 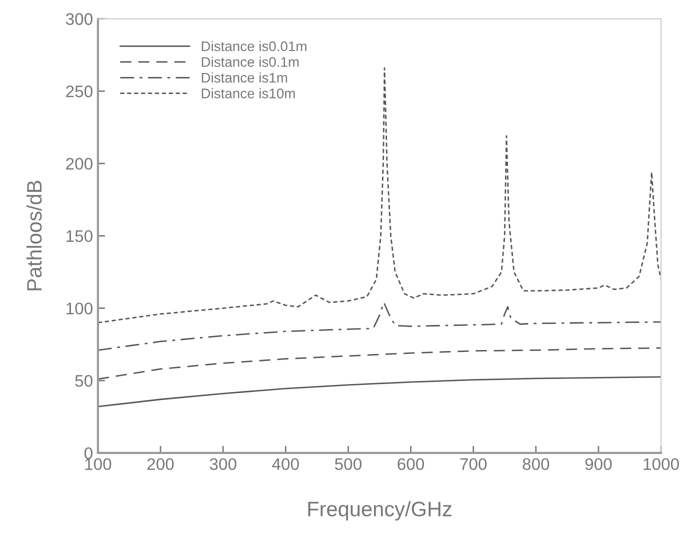 What do you see at coordinates (598, 464) in the screenshot?
I see `x-tick-label: 900` at bounding box center [598, 464].